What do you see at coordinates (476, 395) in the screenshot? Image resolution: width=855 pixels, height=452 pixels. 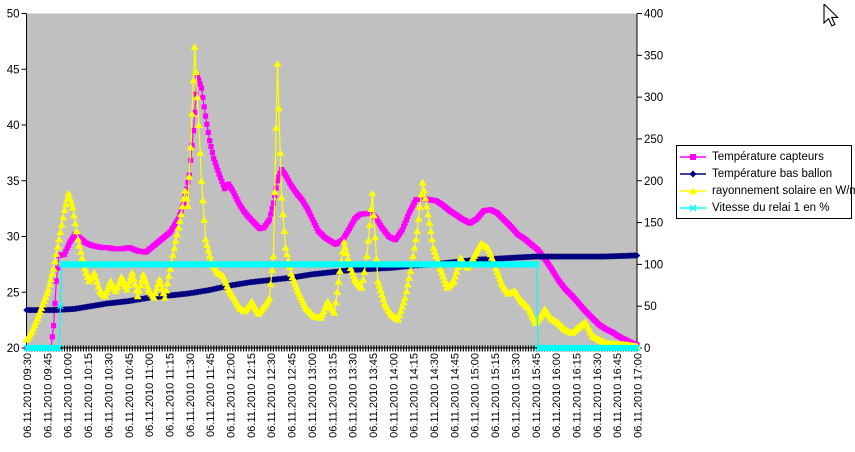 I see `x-axis-label: 06.11.2010 15:00` at bounding box center [476, 395].